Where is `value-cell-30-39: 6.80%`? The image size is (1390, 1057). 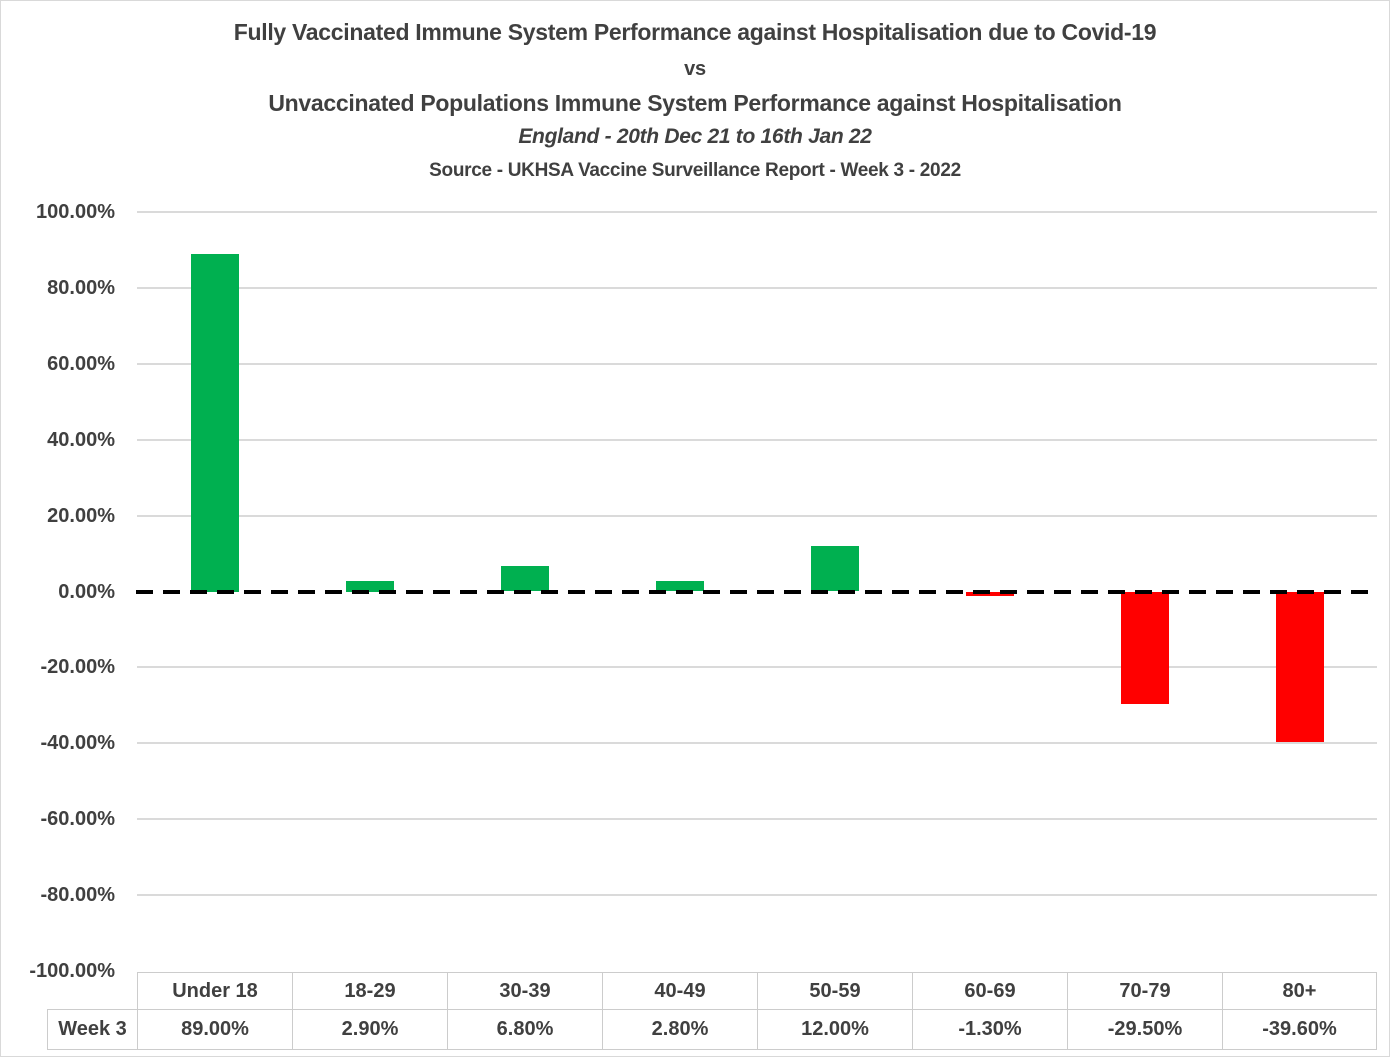
value-cell-30-39: 6.80% is located at coordinates (524, 1029).